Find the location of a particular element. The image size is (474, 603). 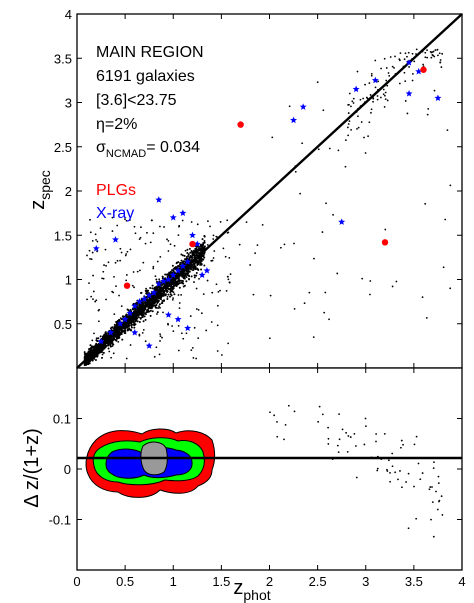

x-tick-label: 4 is located at coordinates (461, 581).